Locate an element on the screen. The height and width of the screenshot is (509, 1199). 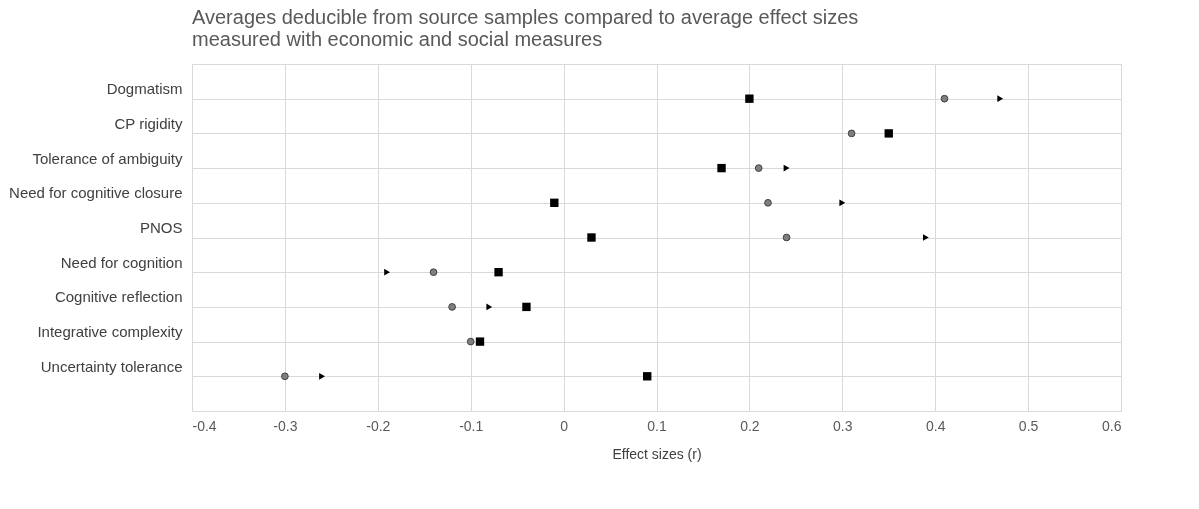
x-tick-label: 0 is located at coordinates (564, 425).